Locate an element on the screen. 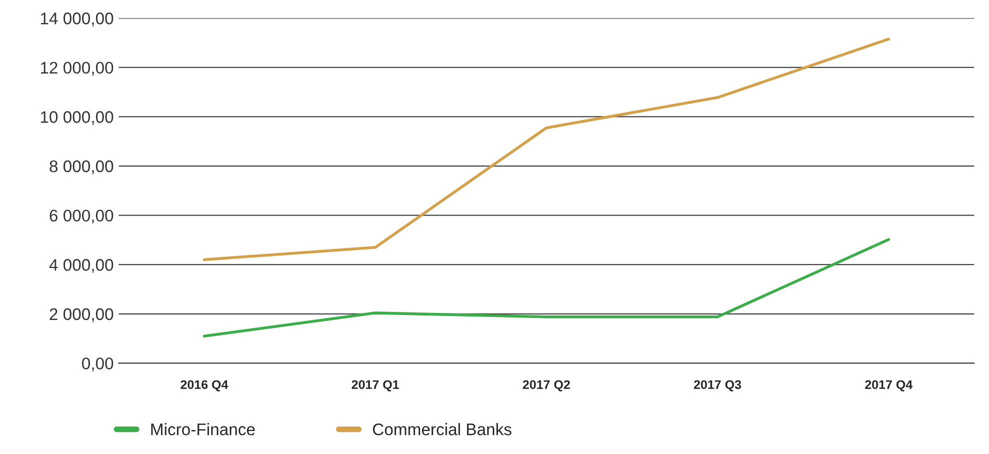 The height and width of the screenshot is (454, 989). y-tick-label: 14 000,00 is located at coordinates (77, 19).